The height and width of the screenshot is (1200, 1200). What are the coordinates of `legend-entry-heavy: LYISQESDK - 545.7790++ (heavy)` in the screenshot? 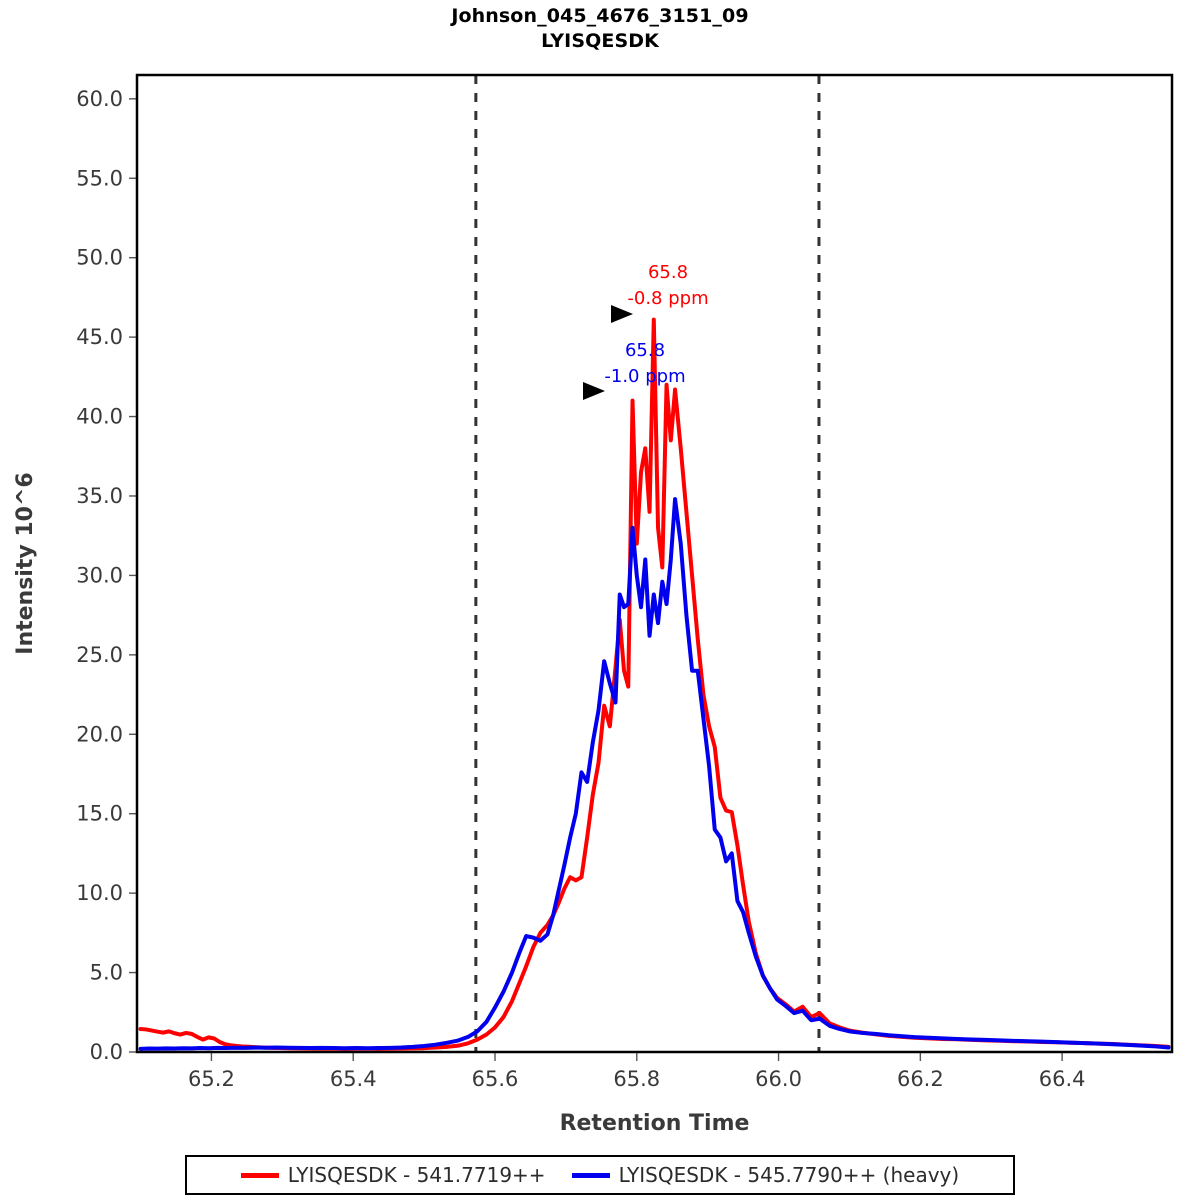 It's located at (765, 1175).